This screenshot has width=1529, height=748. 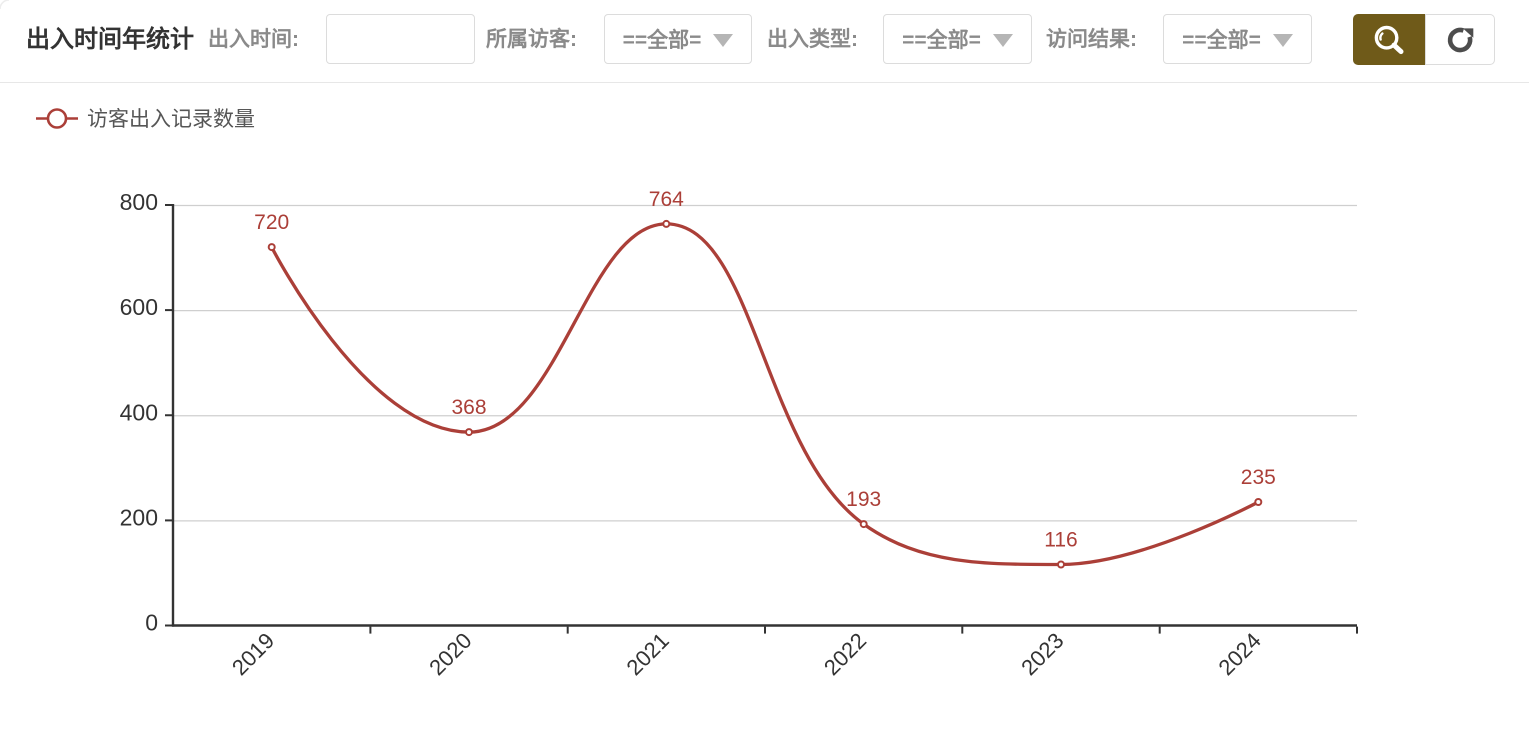 I want to click on svg-text: 235, so click(x=1258, y=477).